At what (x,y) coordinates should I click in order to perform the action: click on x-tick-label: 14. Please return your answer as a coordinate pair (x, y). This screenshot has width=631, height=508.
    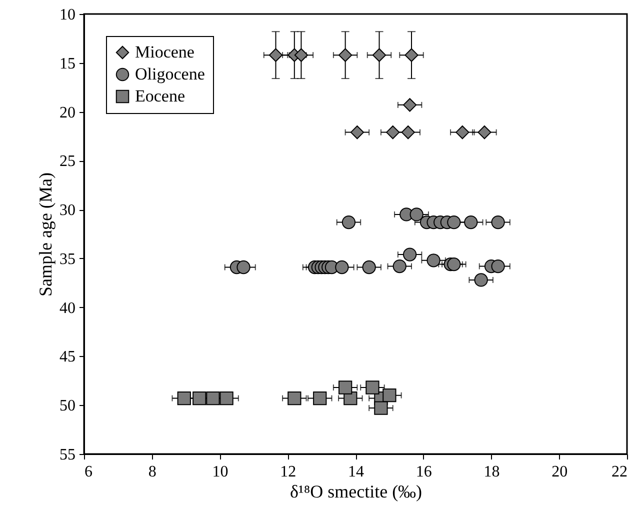
    Looking at the image, I should click on (356, 472).